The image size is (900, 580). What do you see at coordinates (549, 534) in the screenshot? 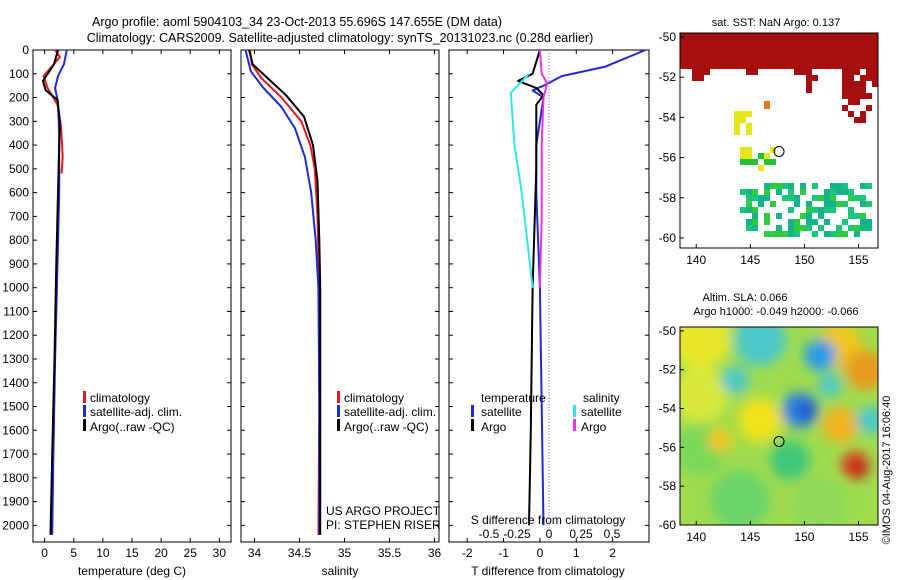
I see `top-tick-label: 0` at bounding box center [549, 534].